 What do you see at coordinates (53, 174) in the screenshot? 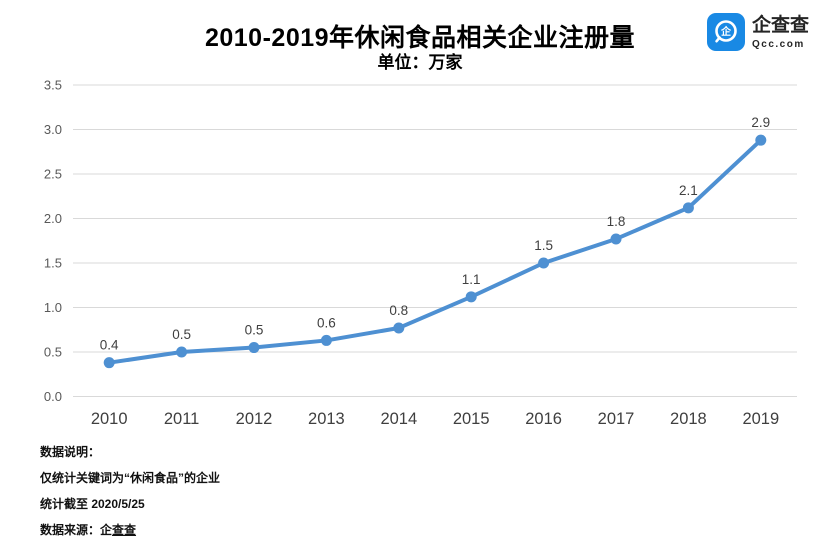
I see `y-axis-tick-label: 2.5` at bounding box center [53, 174].